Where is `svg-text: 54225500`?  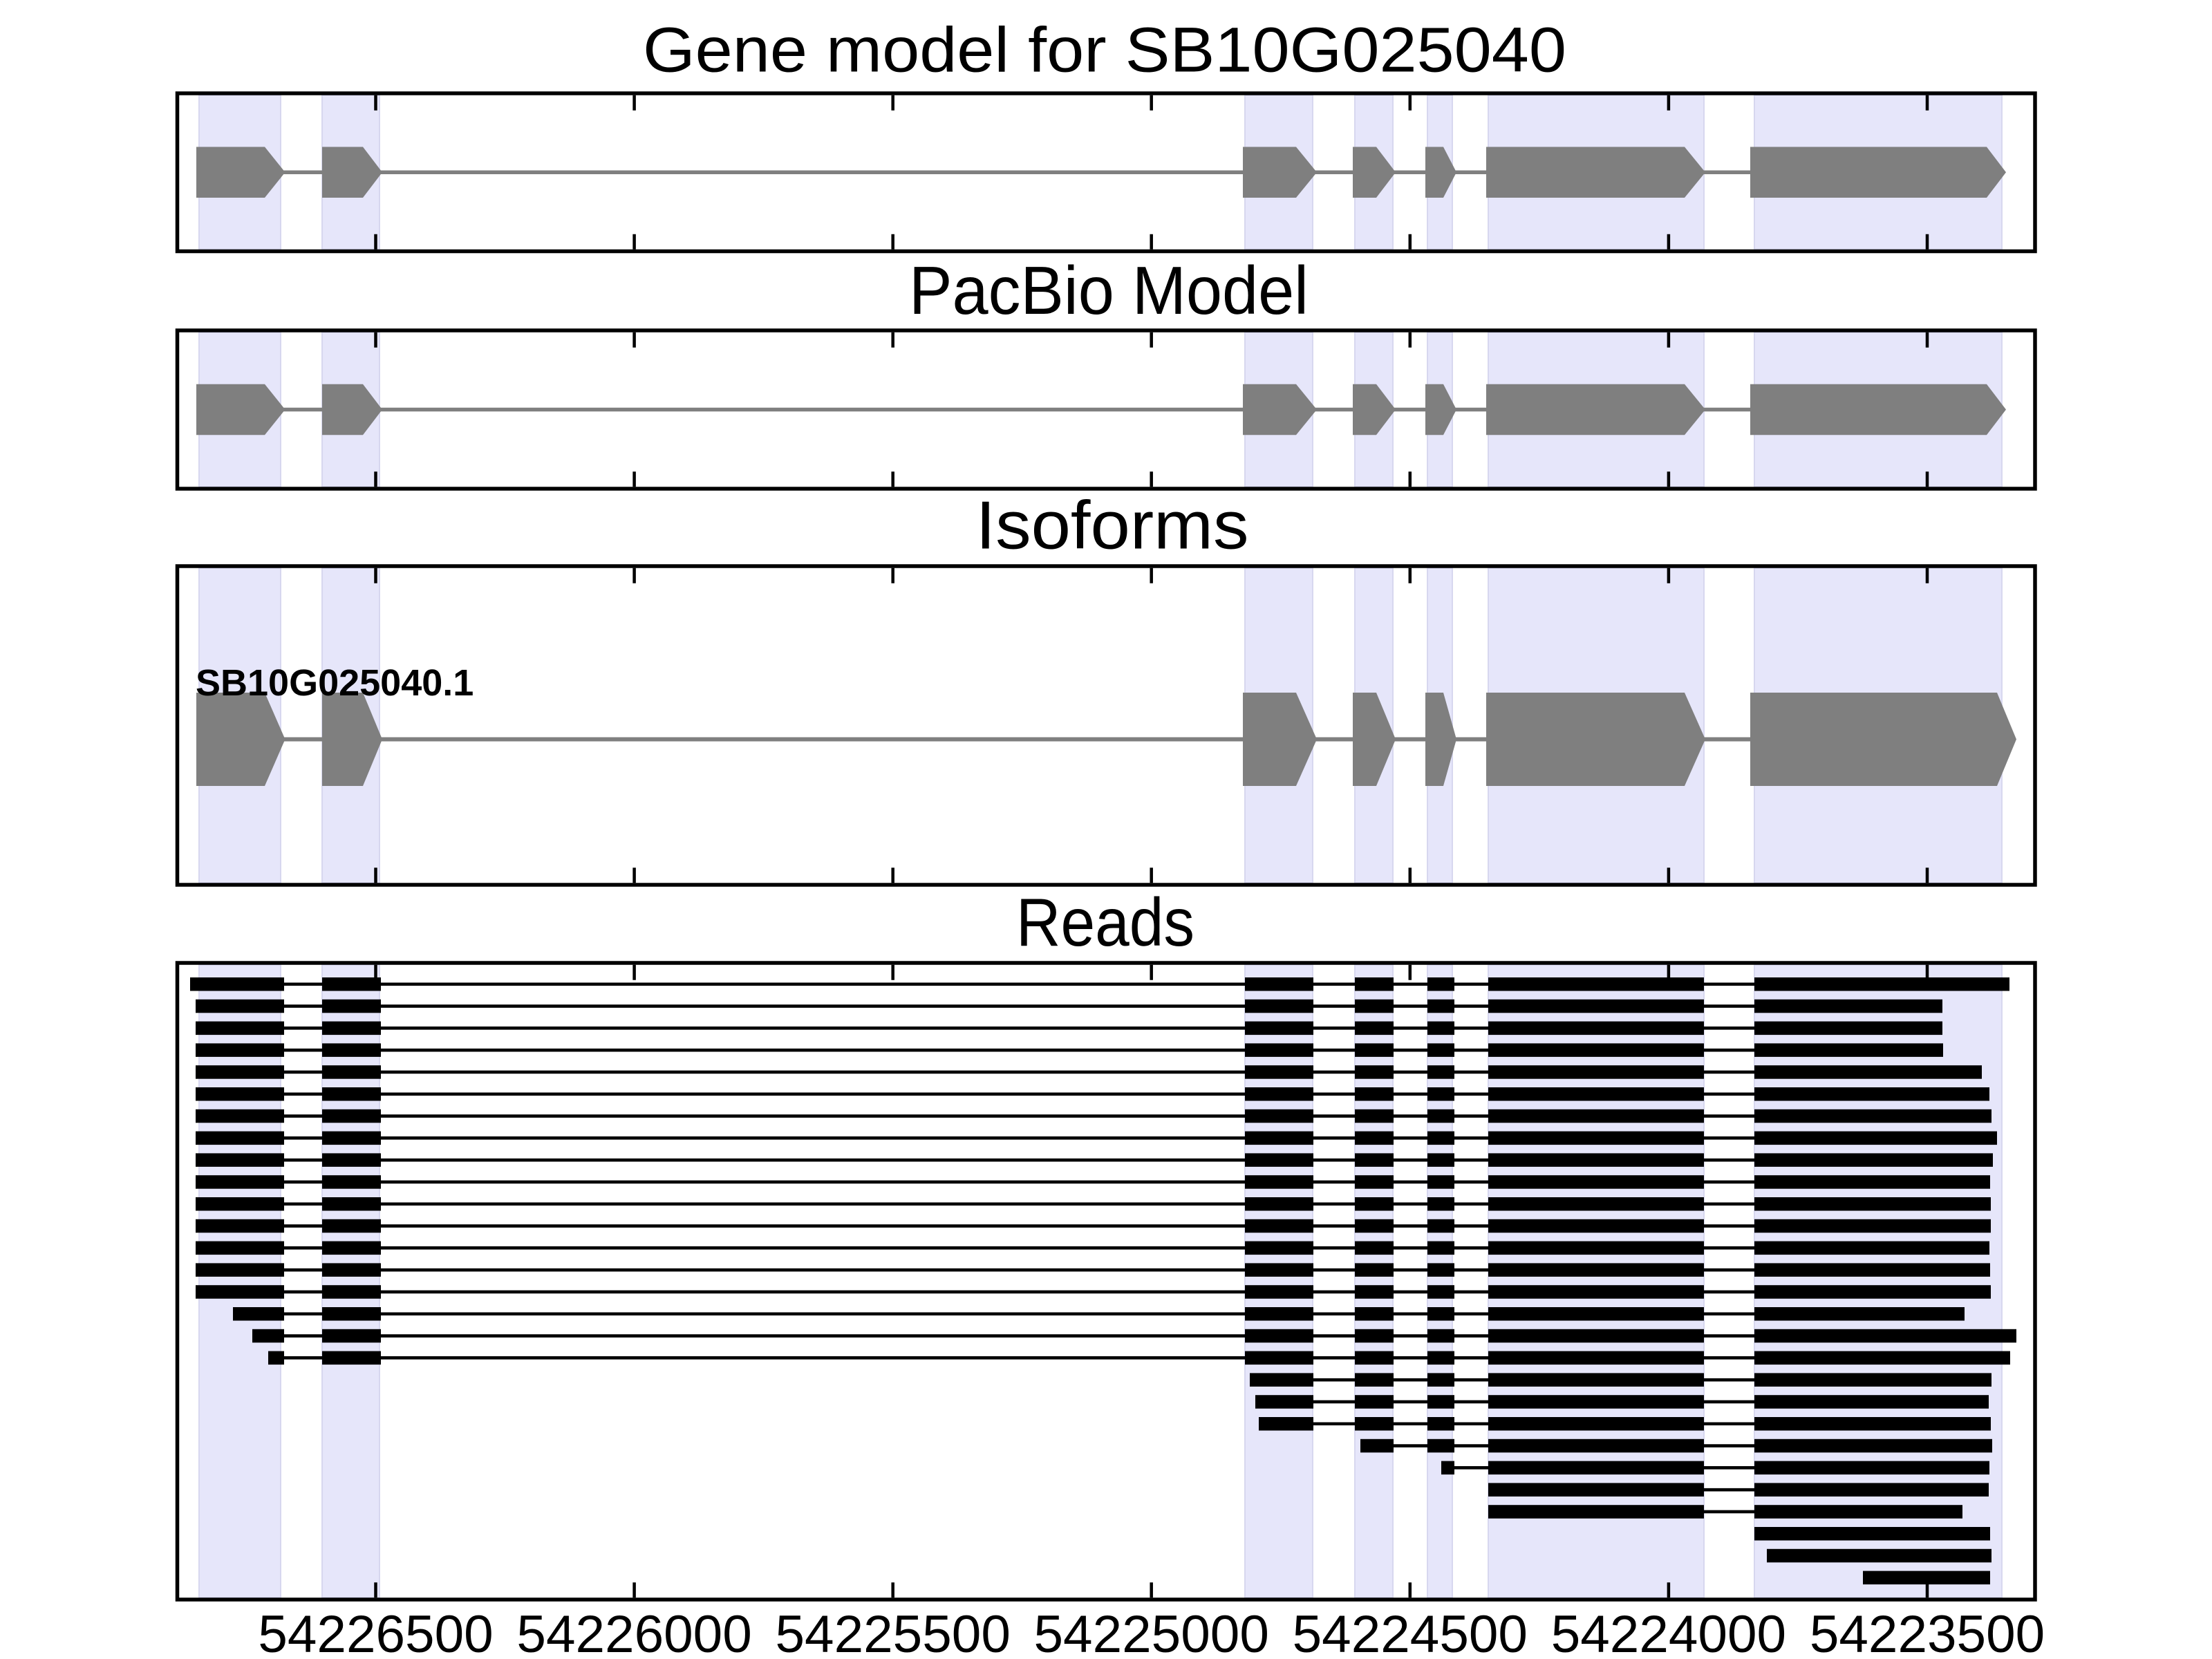 svg-text: 54225500 is located at coordinates (894, 1632).